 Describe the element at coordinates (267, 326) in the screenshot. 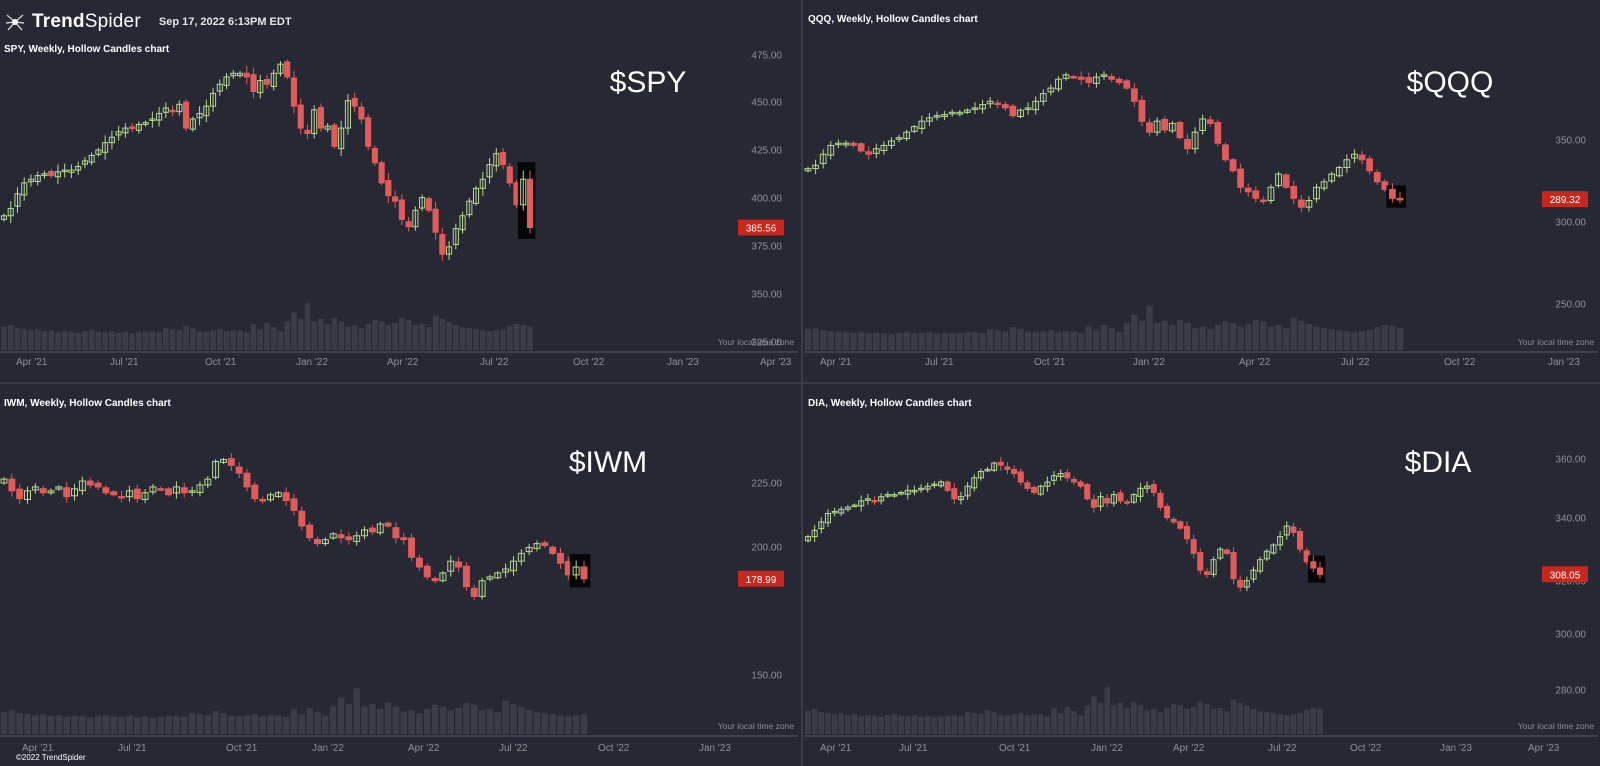

I see `volume-series` at that location.